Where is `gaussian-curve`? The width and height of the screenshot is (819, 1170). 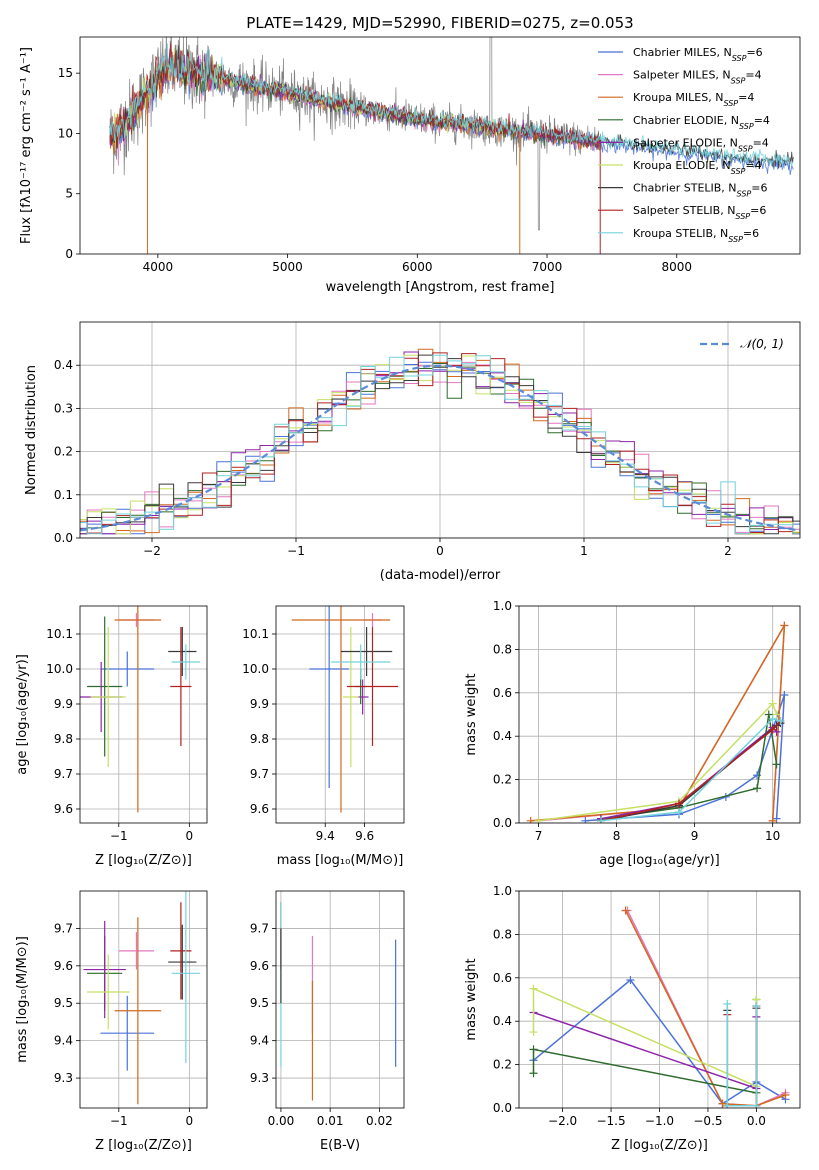
gaussian-curve is located at coordinates (440, 448).